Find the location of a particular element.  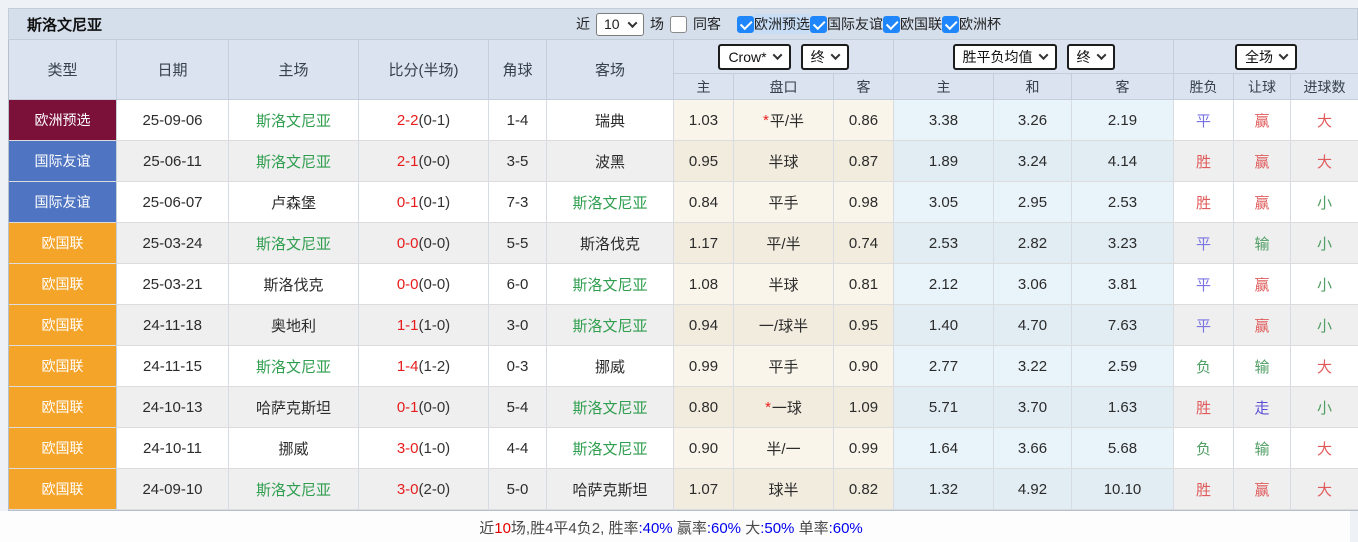

subheader-handicap-away: 客 is located at coordinates (864, 87).